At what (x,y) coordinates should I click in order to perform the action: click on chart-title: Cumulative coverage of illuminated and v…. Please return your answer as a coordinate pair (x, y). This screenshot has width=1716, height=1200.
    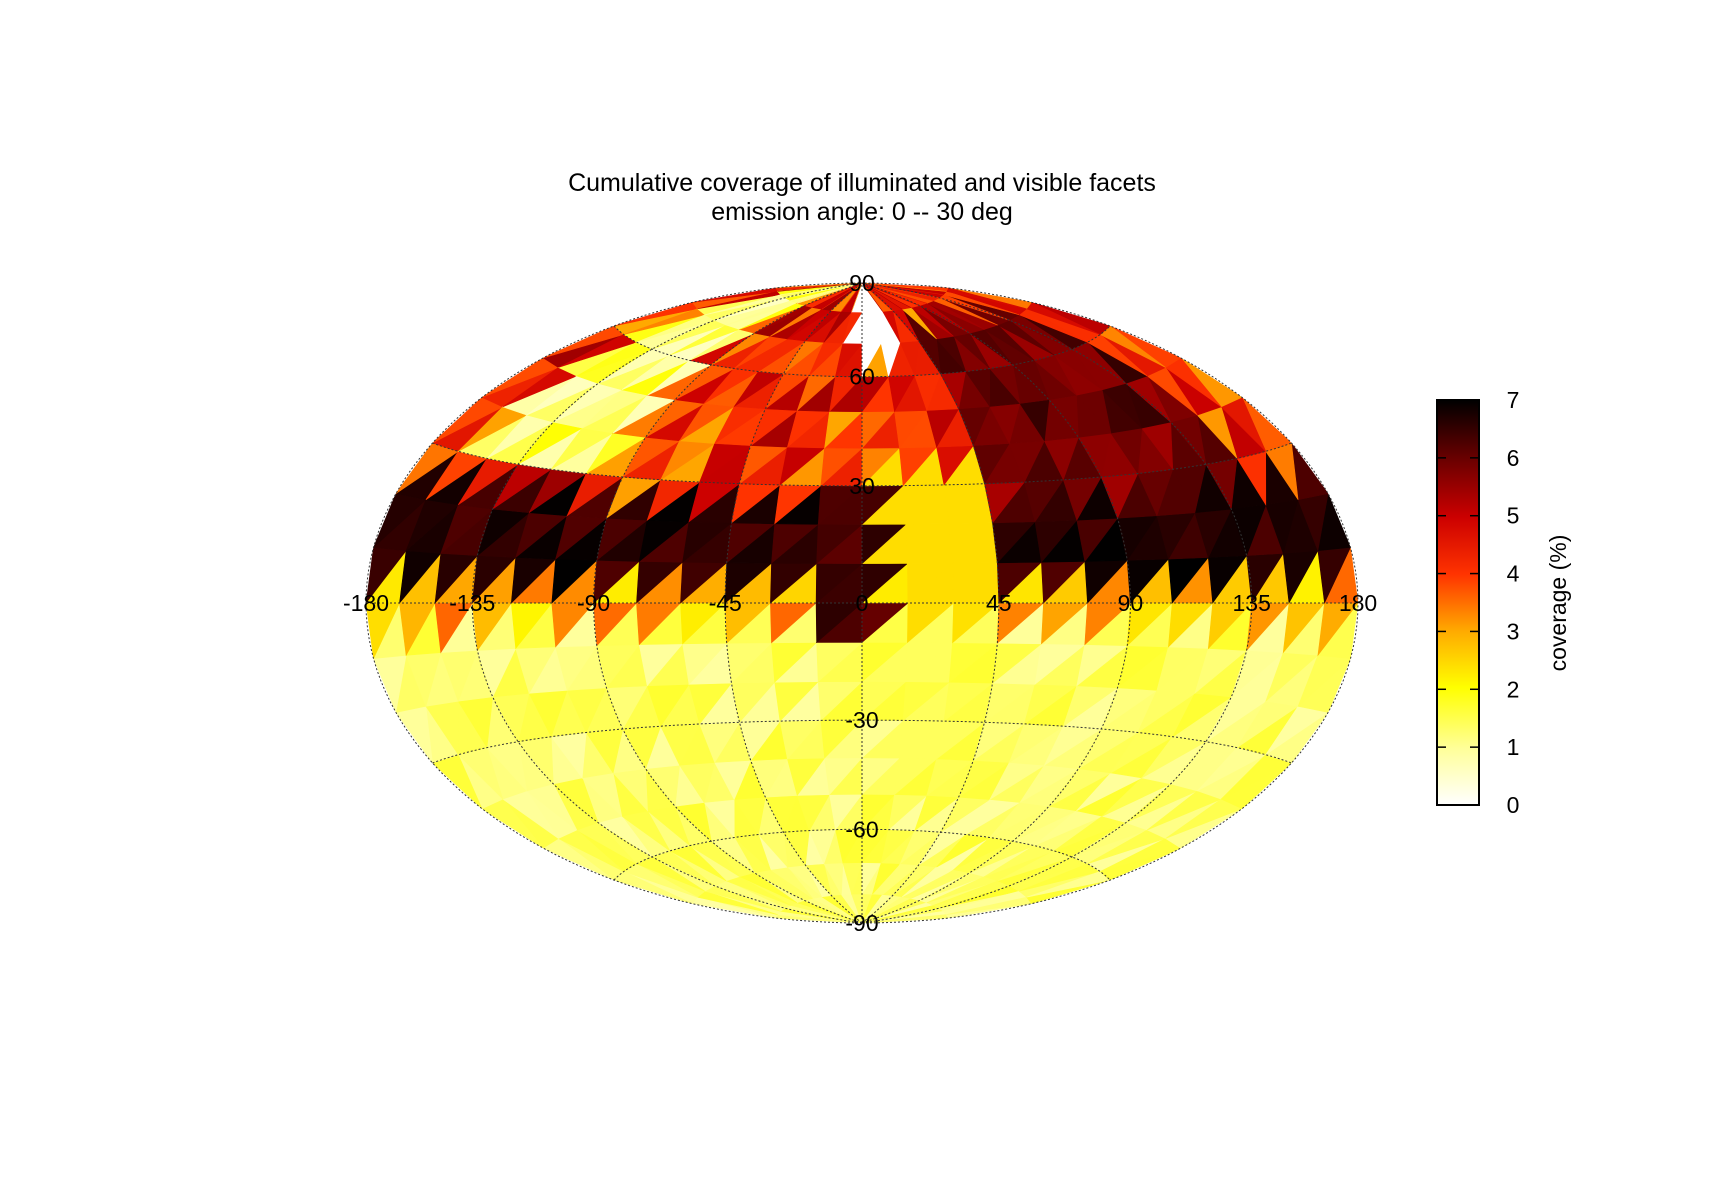
    Looking at the image, I should click on (862, 183).